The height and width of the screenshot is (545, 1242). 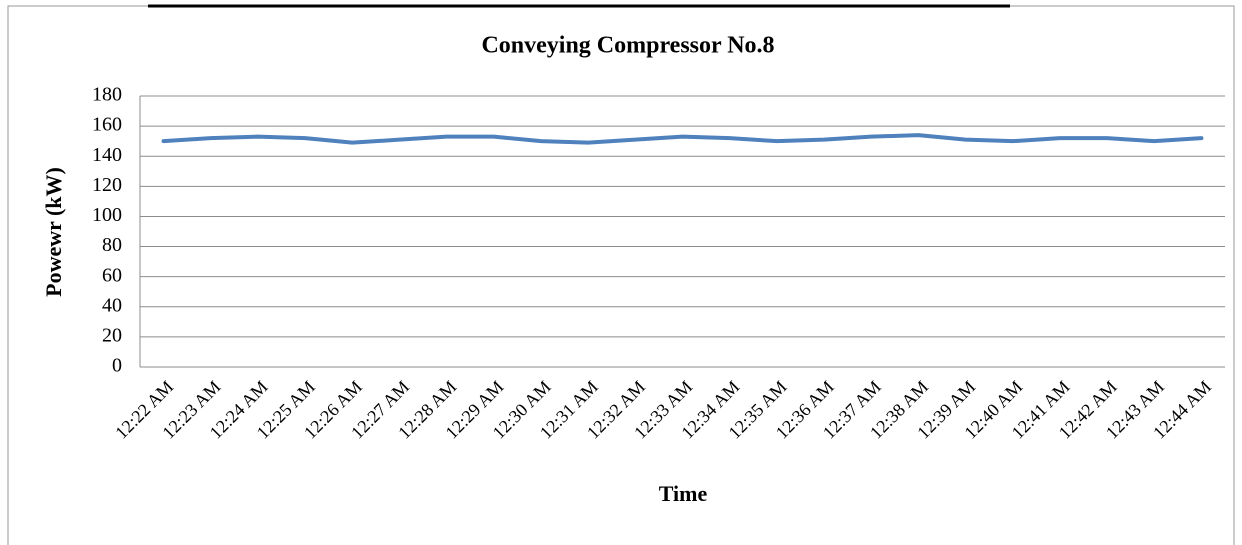 I want to click on chart-title: Conveying Compressor No.8, so click(x=627, y=46).